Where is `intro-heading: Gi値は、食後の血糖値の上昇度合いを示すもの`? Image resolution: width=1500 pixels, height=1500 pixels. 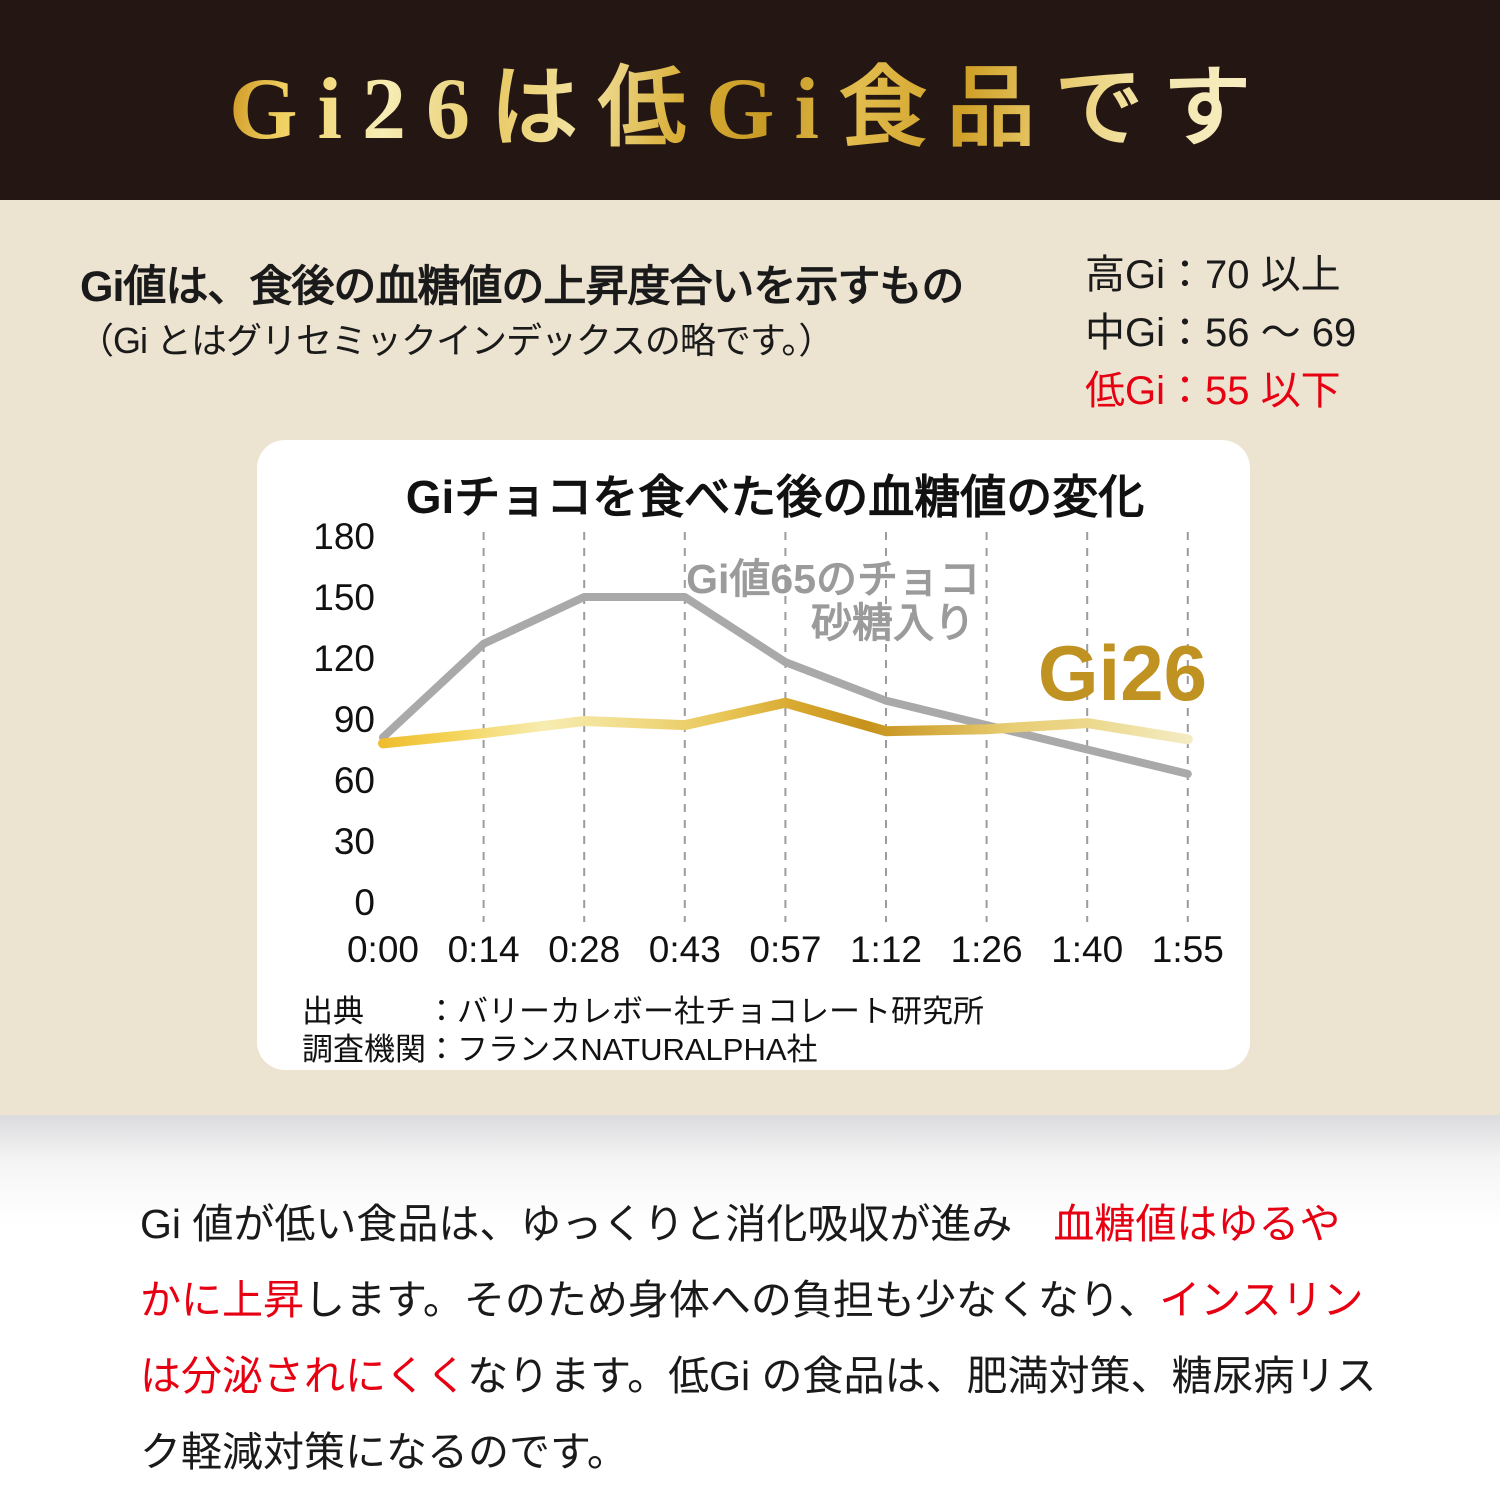 intro-heading: Gi値は、食後の血糖値の上昇度合いを示すもの is located at coordinates (522, 287).